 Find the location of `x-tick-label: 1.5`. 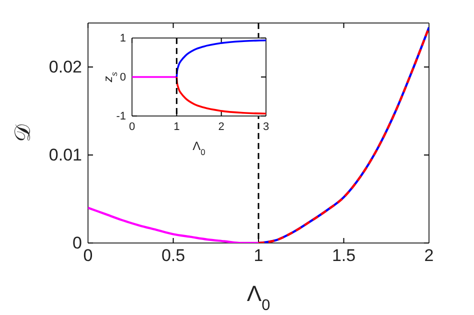

x-tick-label: 1.5 is located at coordinates (344, 256).